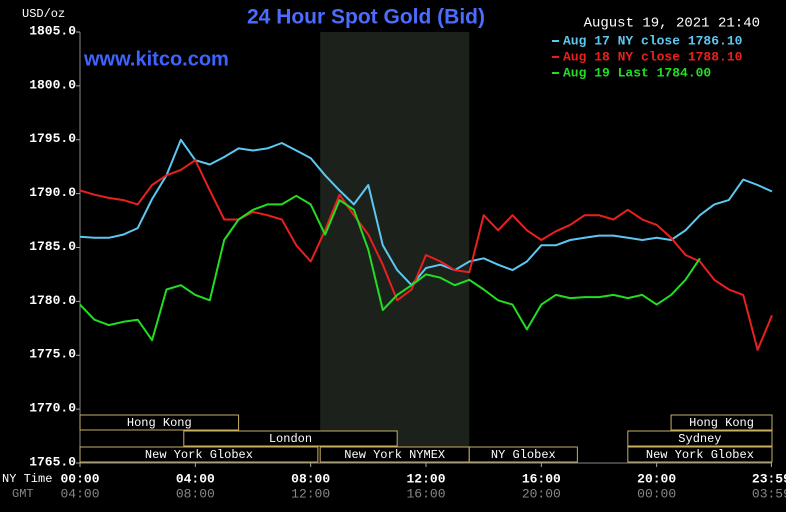 This screenshot has width=786, height=512. Describe the element at coordinates (52, 138) in the screenshot. I see `y-tick-label: 1795.0` at that location.